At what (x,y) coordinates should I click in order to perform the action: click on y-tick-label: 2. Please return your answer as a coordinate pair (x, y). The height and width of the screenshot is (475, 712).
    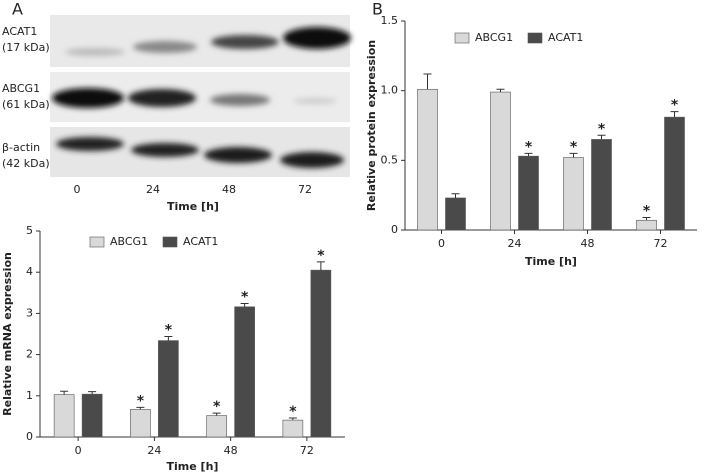
    Looking at the image, I should click on (29, 354).